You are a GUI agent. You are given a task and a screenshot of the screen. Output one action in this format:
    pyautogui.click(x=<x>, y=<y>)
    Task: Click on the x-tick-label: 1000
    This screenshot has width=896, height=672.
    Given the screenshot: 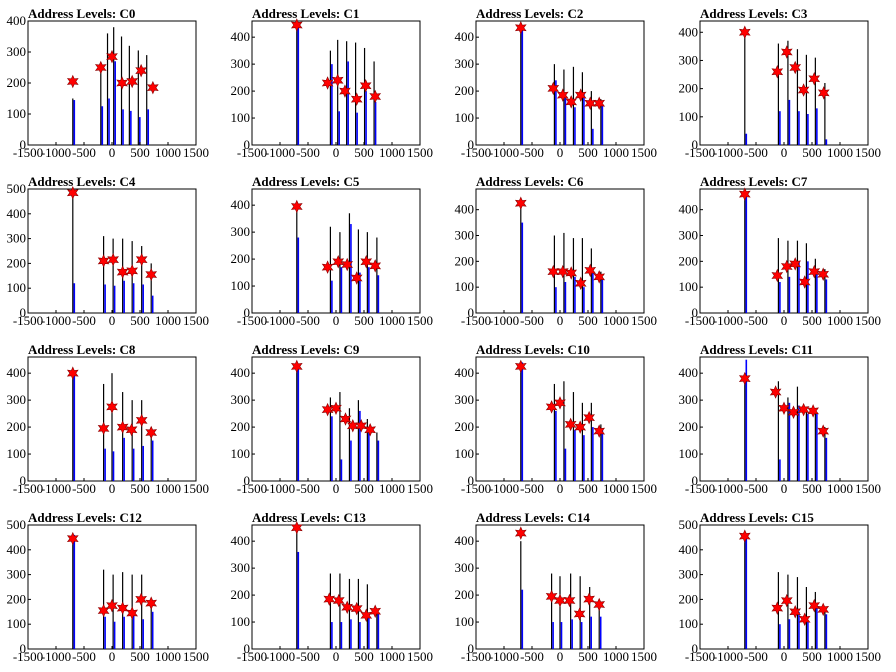 What is the action you would take?
    pyautogui.click(x=168, y=488)
    